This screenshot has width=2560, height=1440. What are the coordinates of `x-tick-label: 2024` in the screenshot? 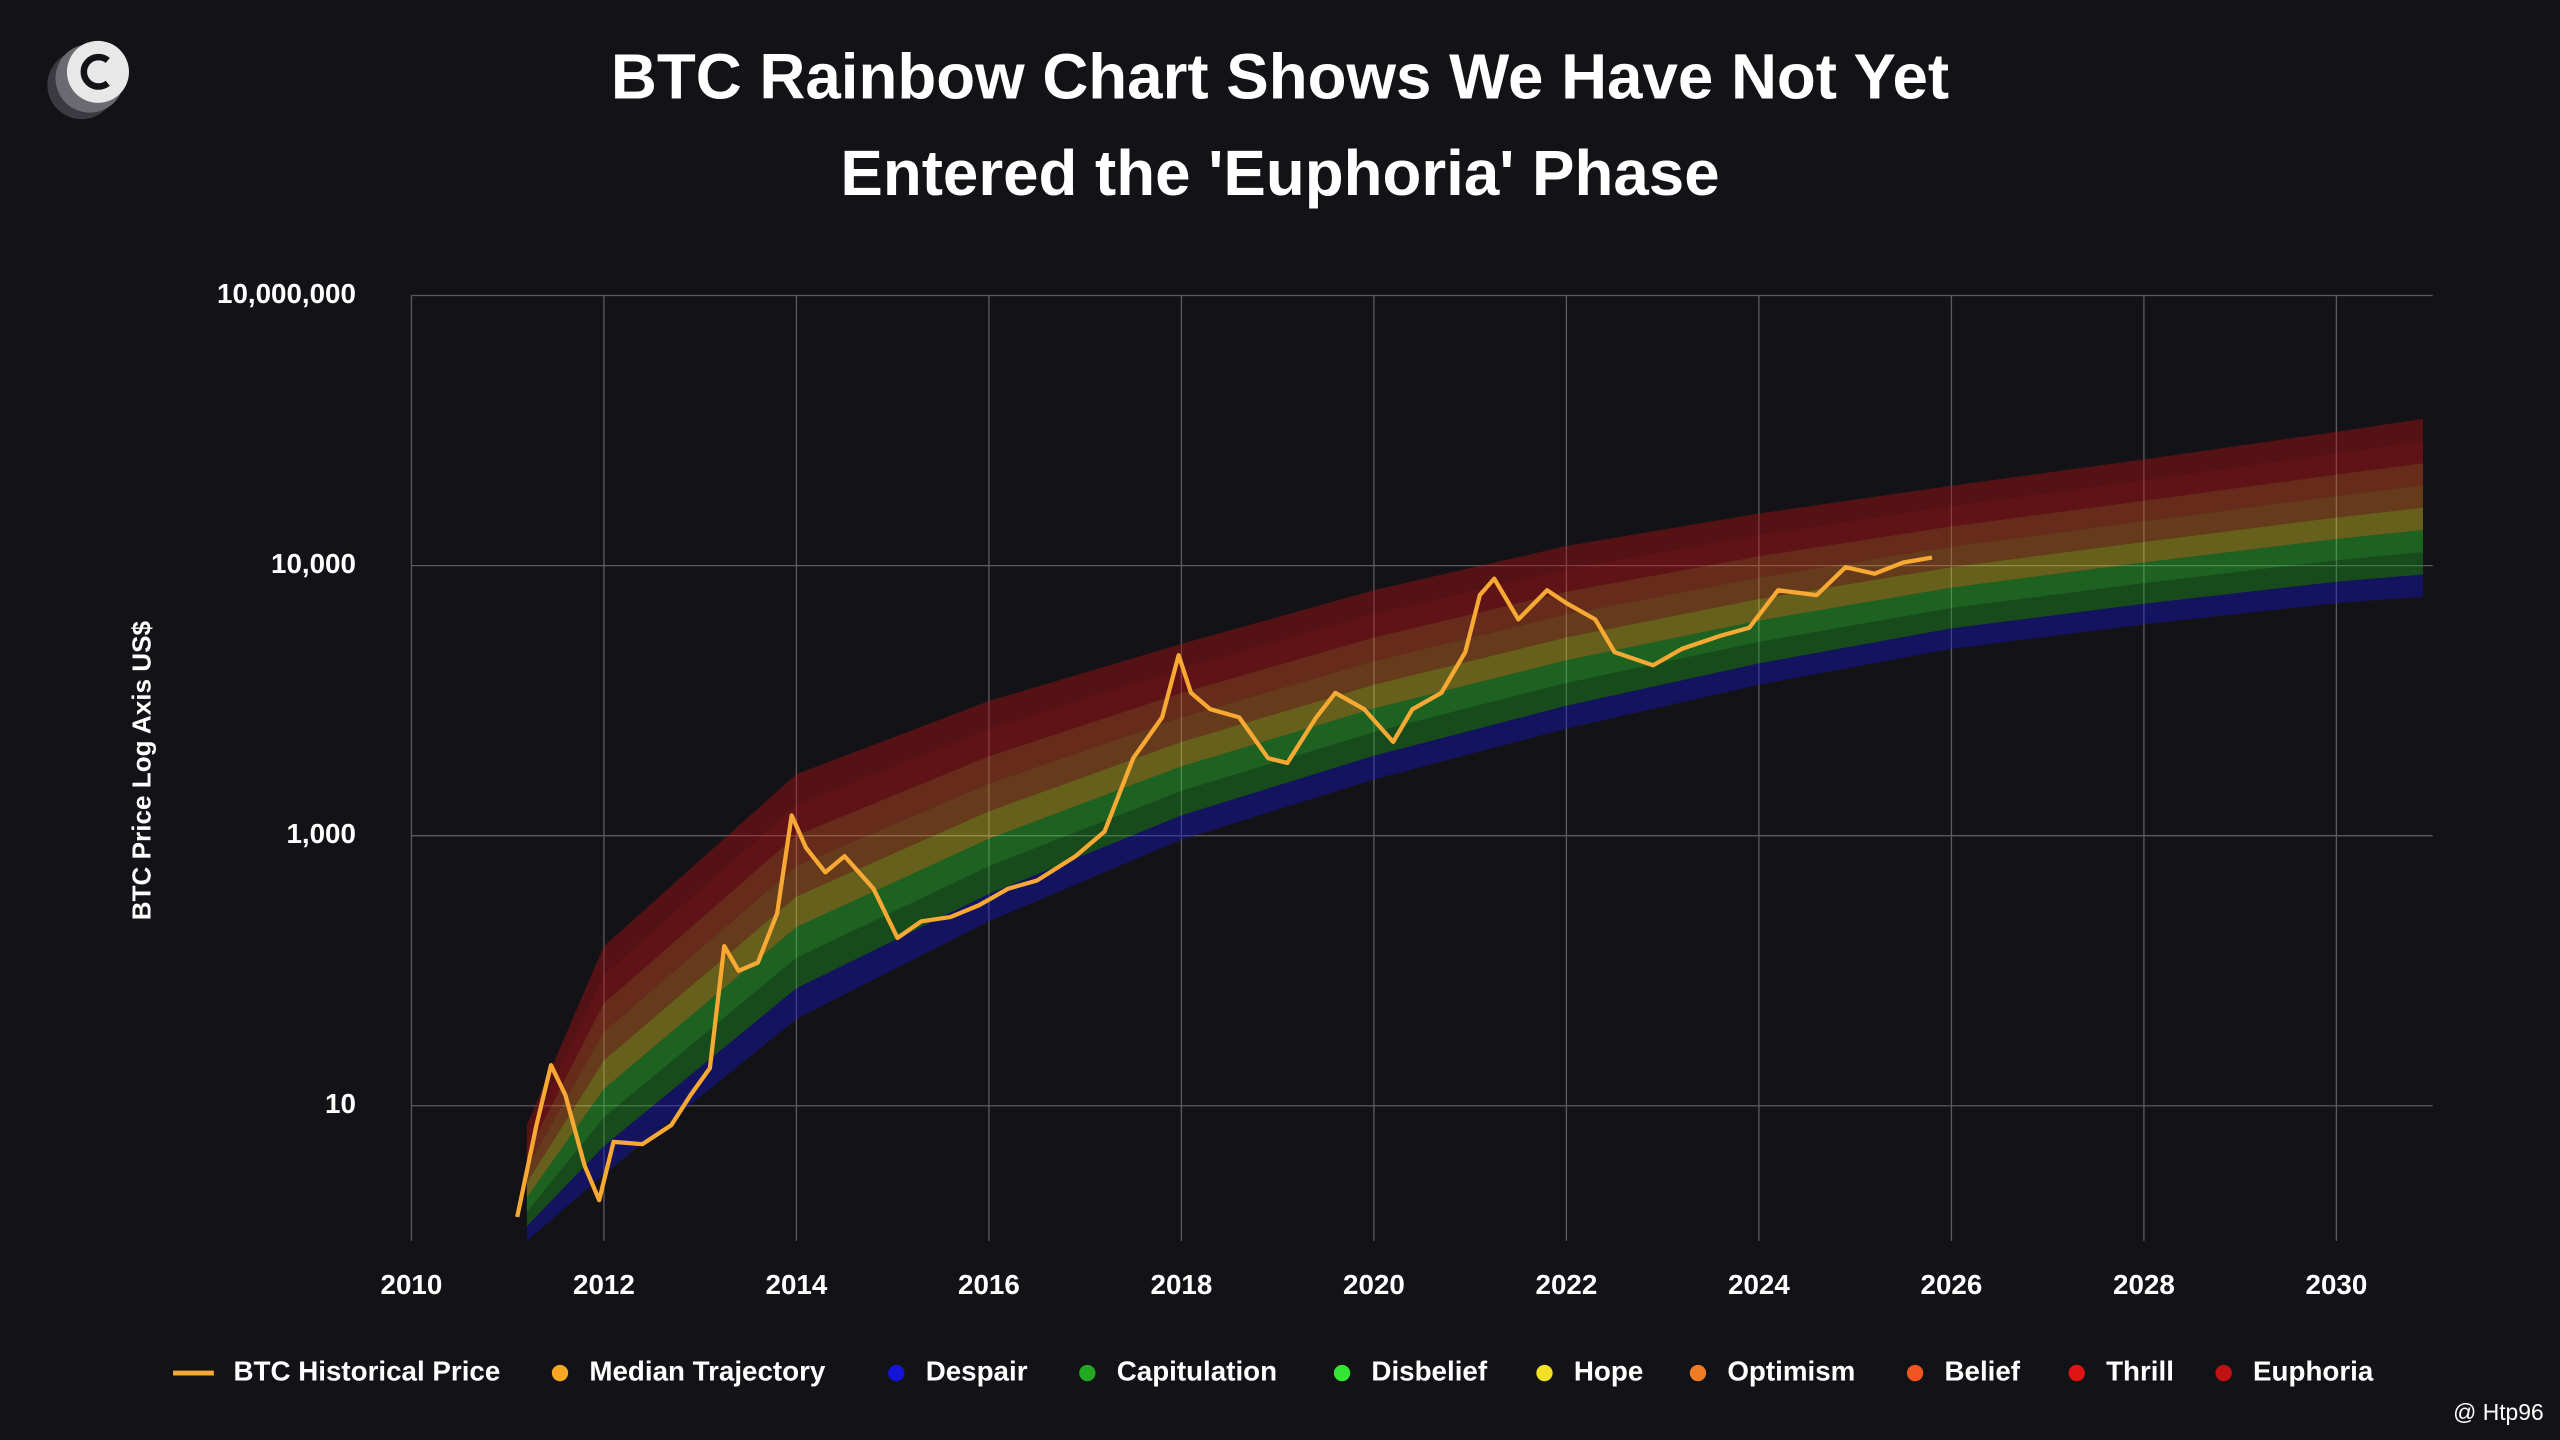 It's located at (1759, 1284).